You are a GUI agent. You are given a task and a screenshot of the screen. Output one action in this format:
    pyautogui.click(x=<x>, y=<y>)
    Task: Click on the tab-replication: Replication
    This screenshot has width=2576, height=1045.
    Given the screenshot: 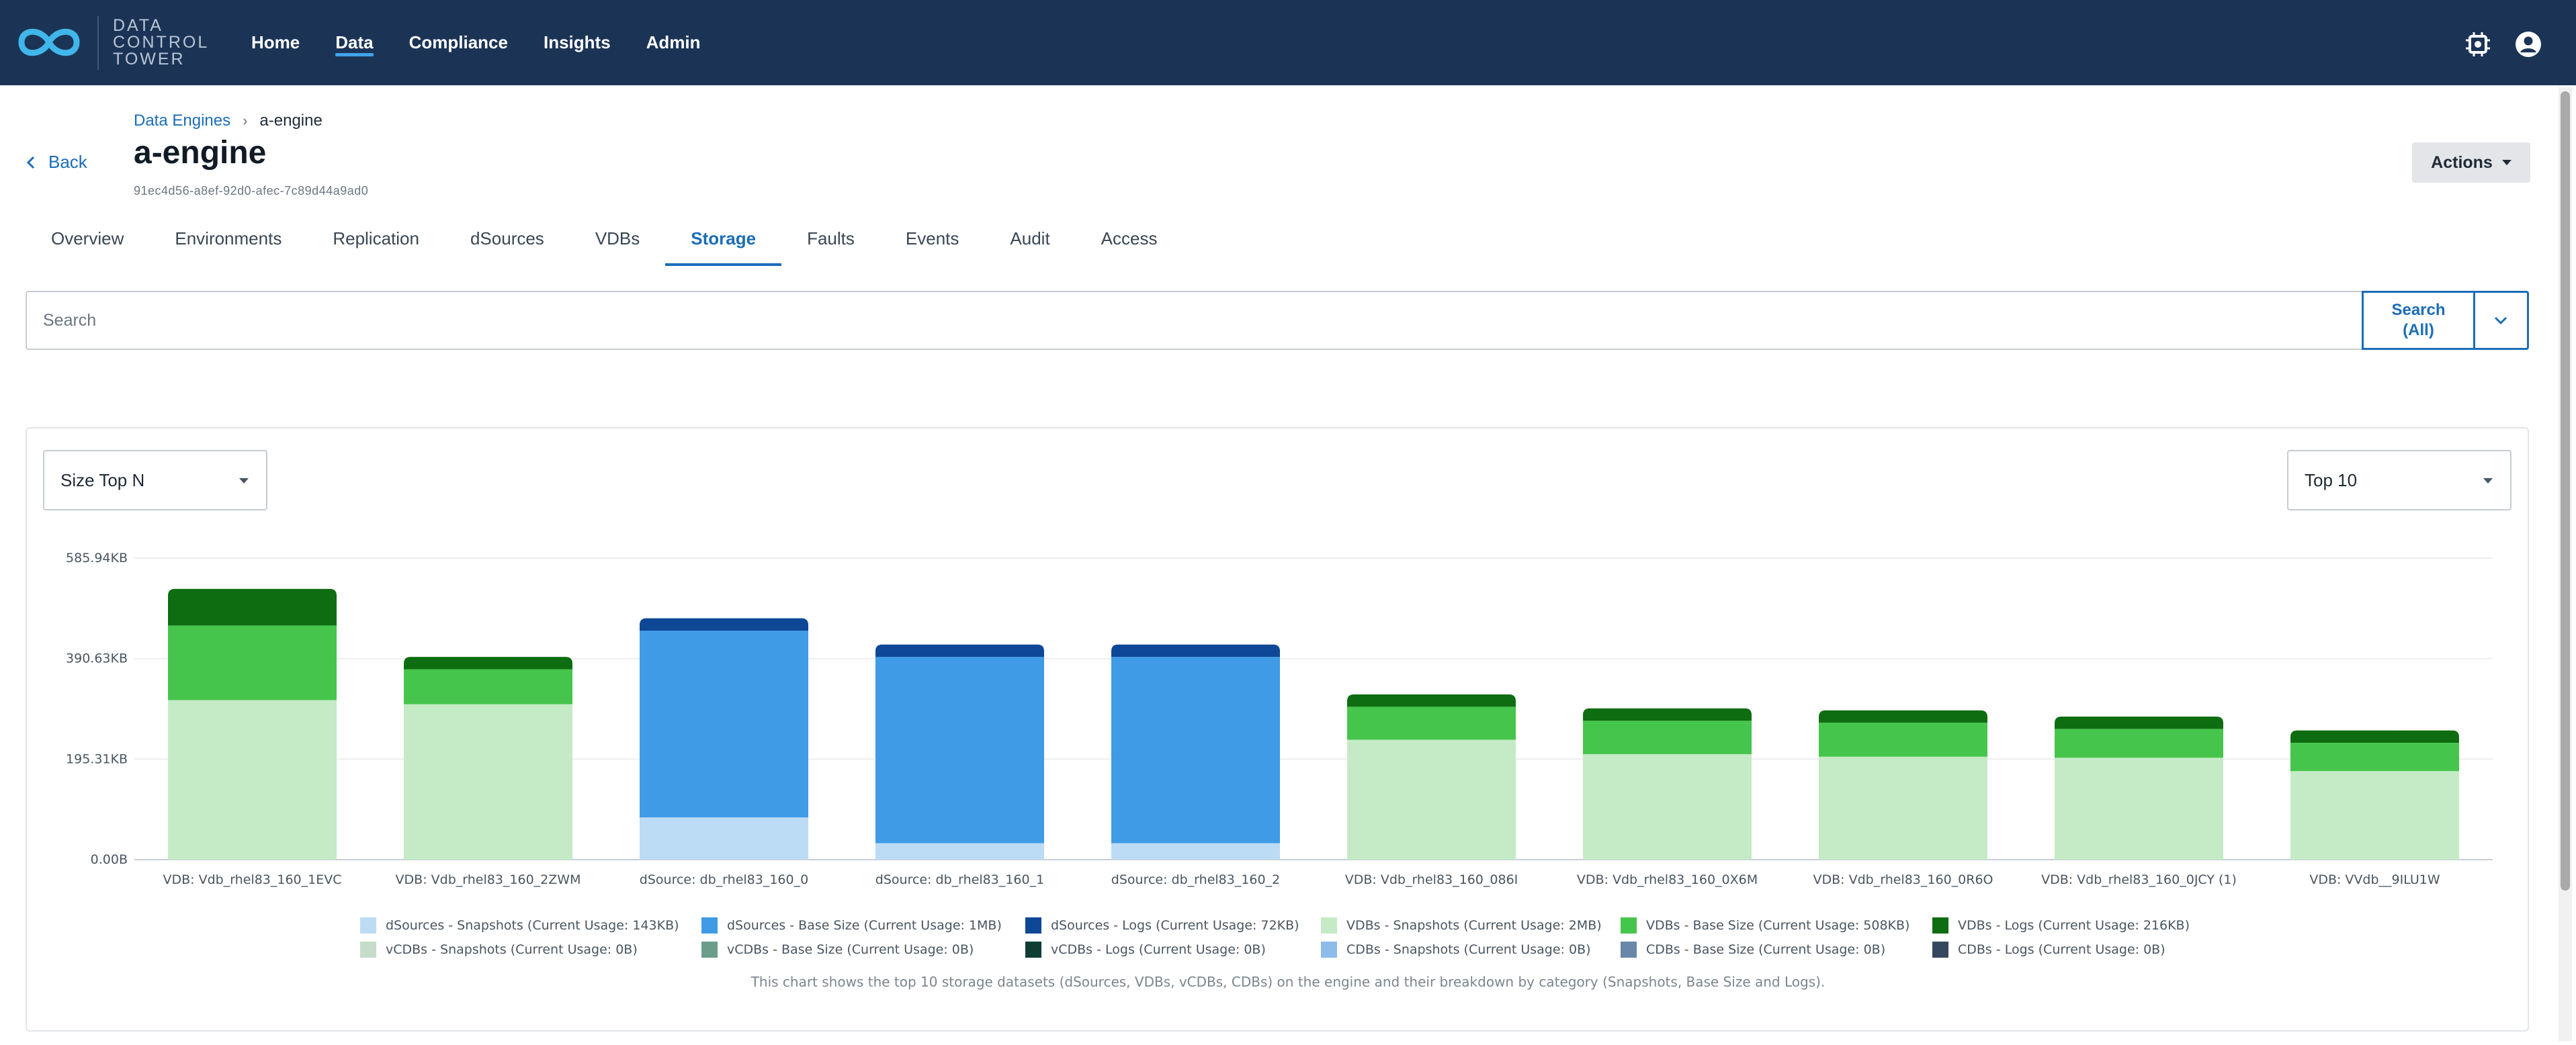 What is the action you would take?
    pyautogui.click(x=376, y=238)
    